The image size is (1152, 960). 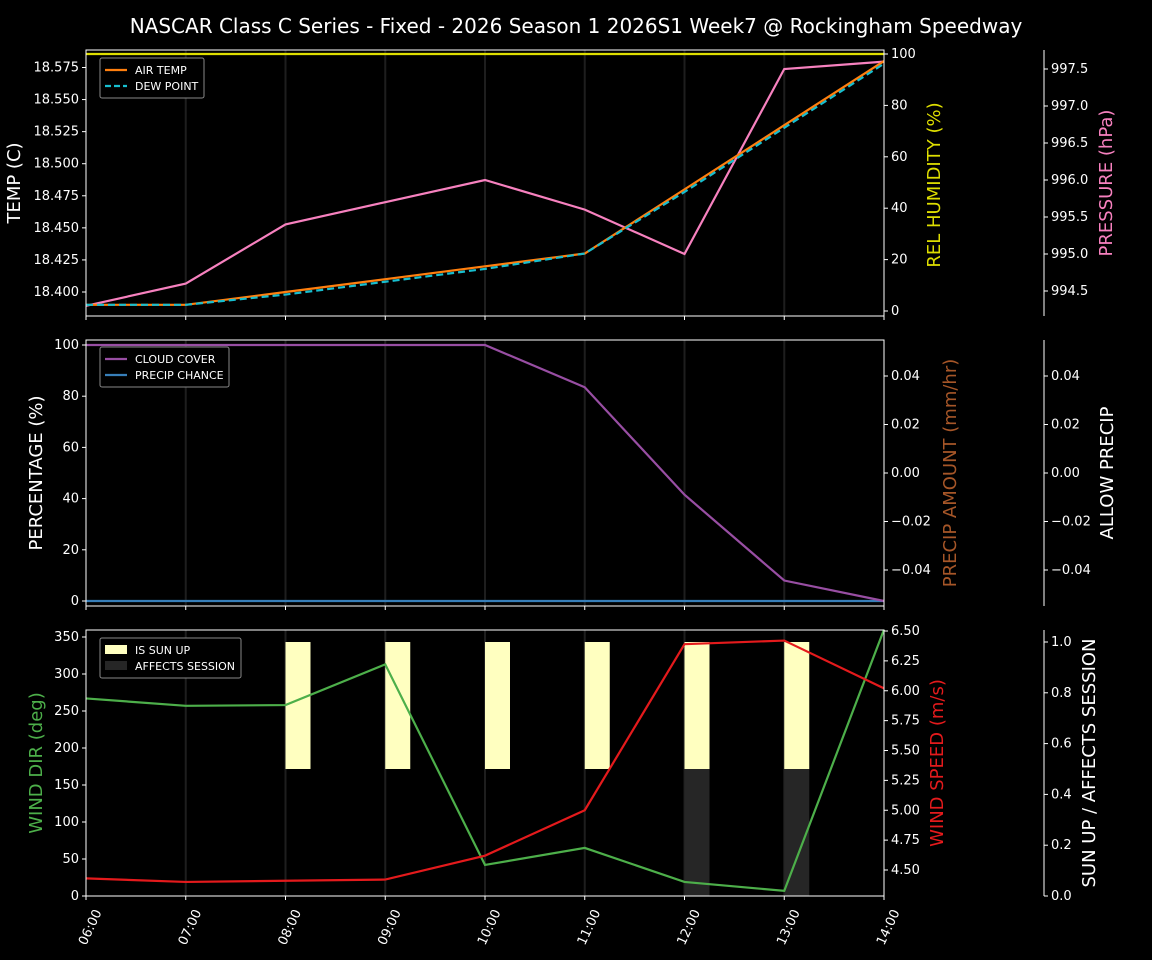 I want to click on sun-up-axis-label: SUN UP / AFFECTS SESSION, so click(x=1089, y=762).